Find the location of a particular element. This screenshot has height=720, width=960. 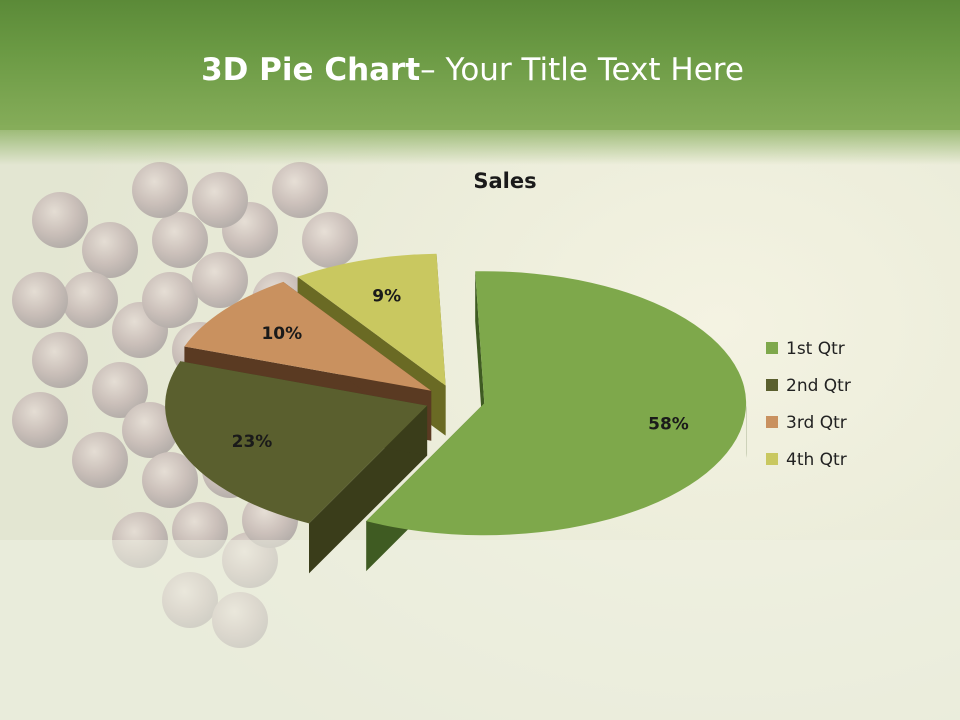

slide-title: 3D Pie Chart– Your Title Text Here is located at coordinates (472, 70).